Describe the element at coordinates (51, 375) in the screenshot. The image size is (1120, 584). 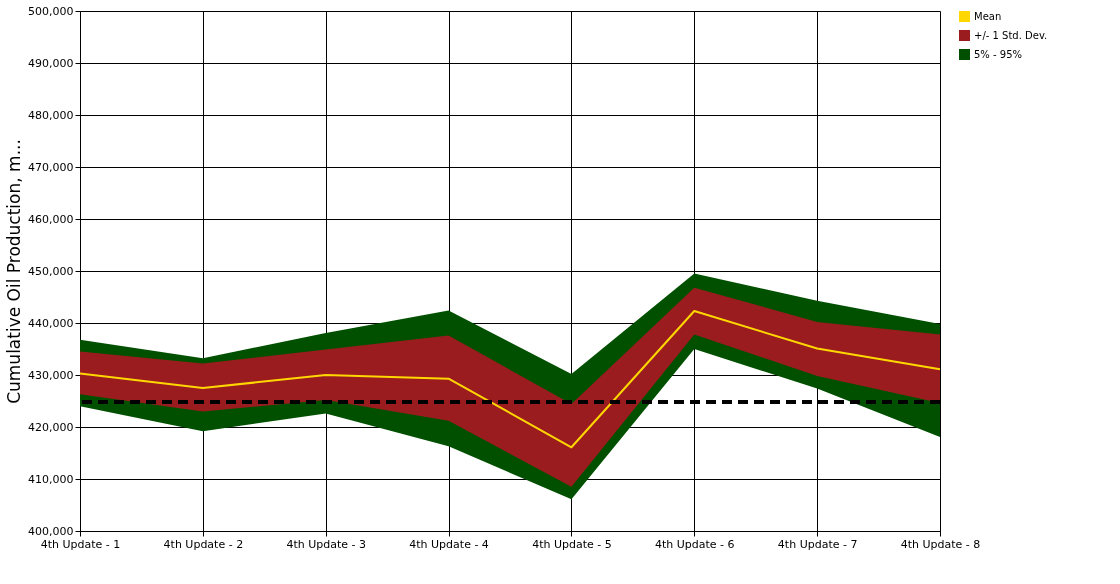
I see `y-tick-label: 430,000` at that location.